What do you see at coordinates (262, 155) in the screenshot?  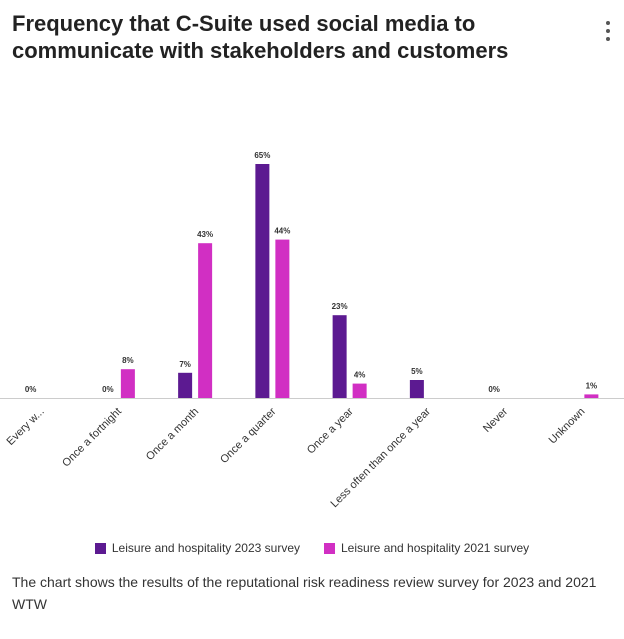 I see `data-label-2023-3: 65%` at bounding box center [262, 155].